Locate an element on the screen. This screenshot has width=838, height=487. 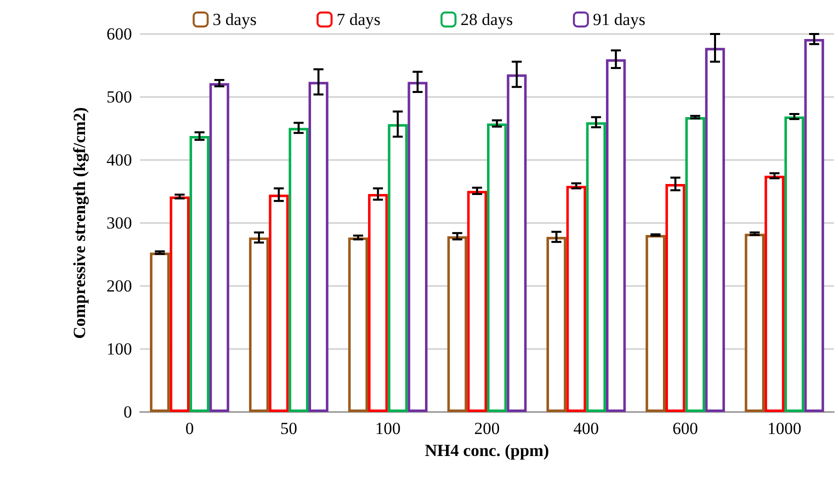
x-tick-label: 400 is located at coordinates (586, 428).